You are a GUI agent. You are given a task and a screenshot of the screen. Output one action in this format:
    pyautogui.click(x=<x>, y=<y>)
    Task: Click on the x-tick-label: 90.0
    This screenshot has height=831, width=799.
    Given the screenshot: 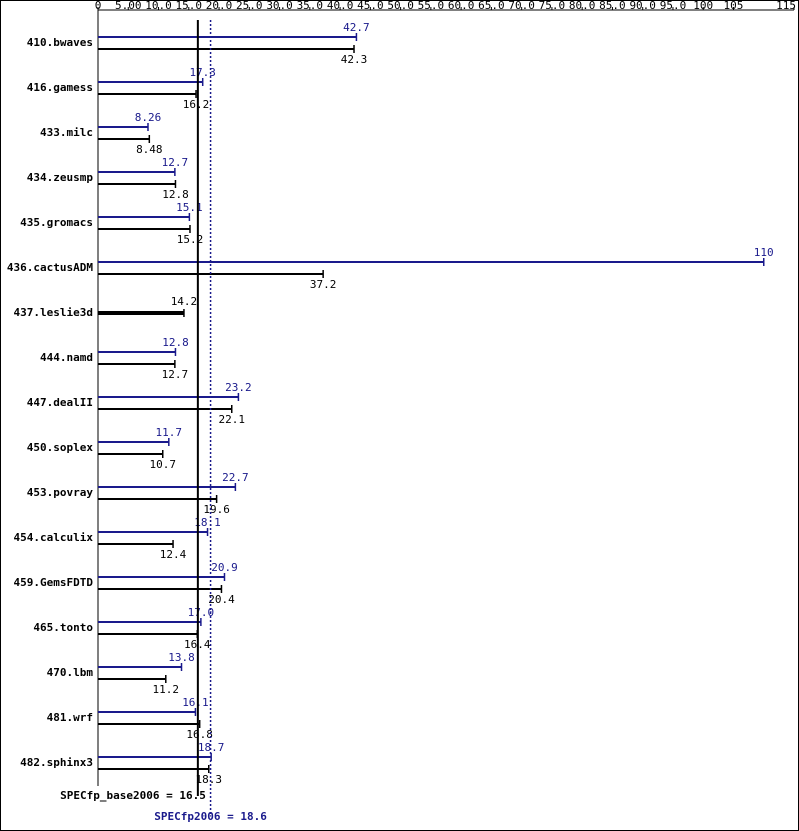 What is the action you would take?
    pyautogui.click(x=642, y=6)
    